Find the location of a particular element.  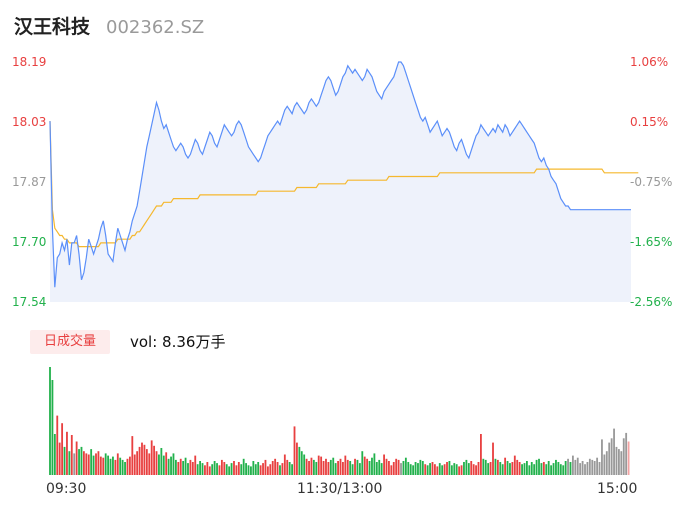

pct-tick-label: -0.75% is located at coordinates (651, 182).